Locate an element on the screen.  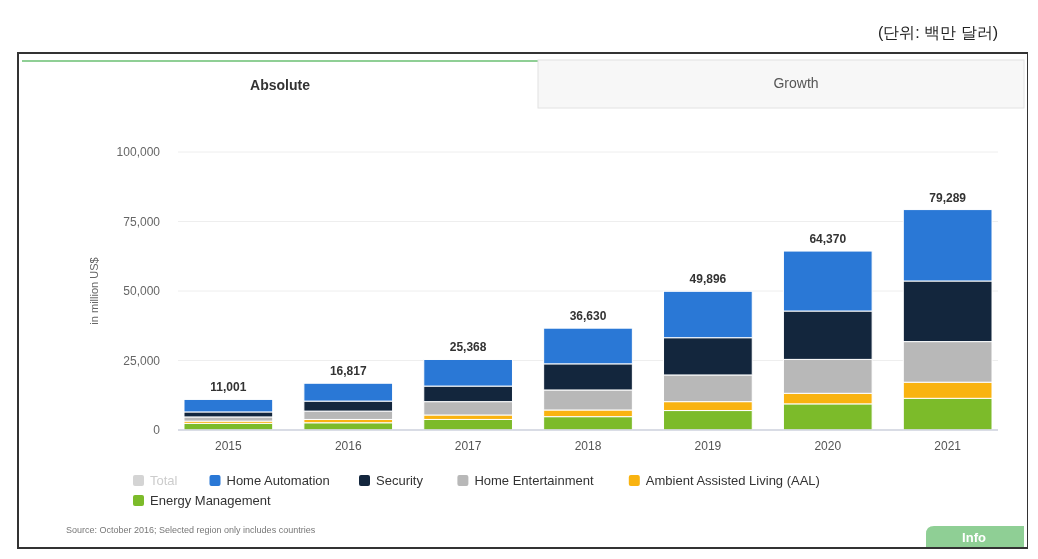
x-tick-label: 2017 is located at coordinates (468, 446).